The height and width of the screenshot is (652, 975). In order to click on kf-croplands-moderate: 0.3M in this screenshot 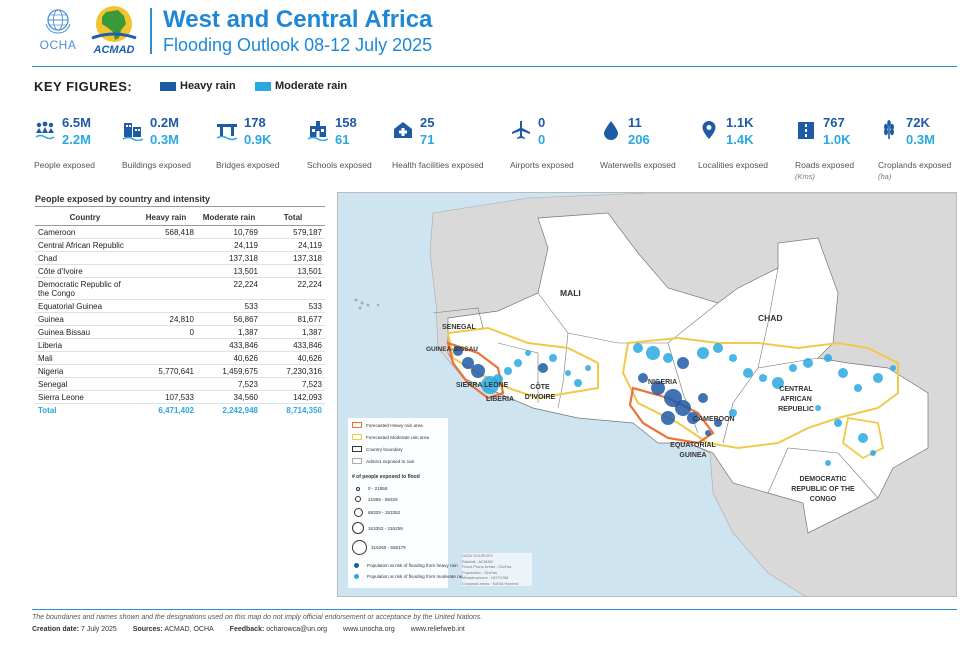, I will do `click(920, 139)`.